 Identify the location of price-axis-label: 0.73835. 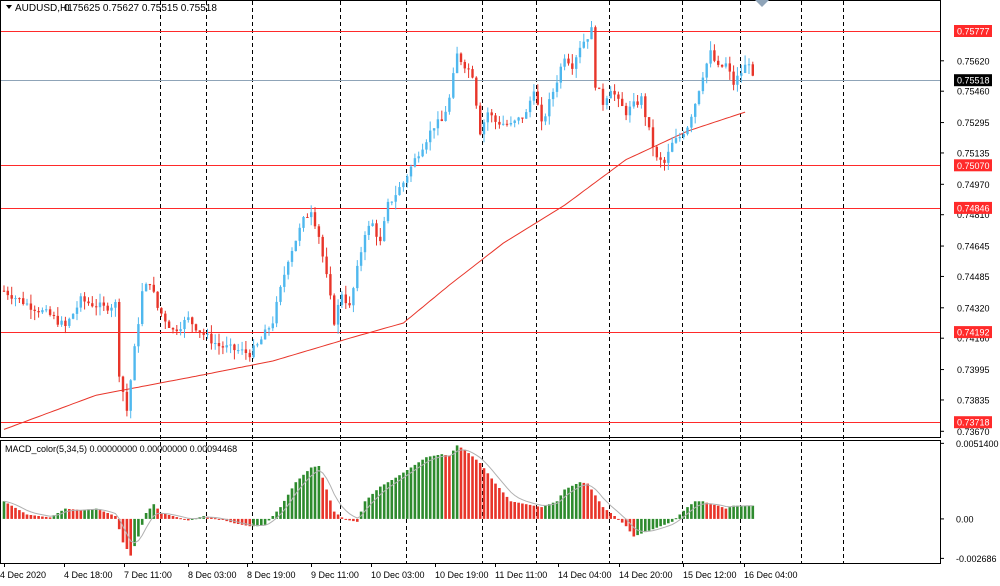
(973, 401).